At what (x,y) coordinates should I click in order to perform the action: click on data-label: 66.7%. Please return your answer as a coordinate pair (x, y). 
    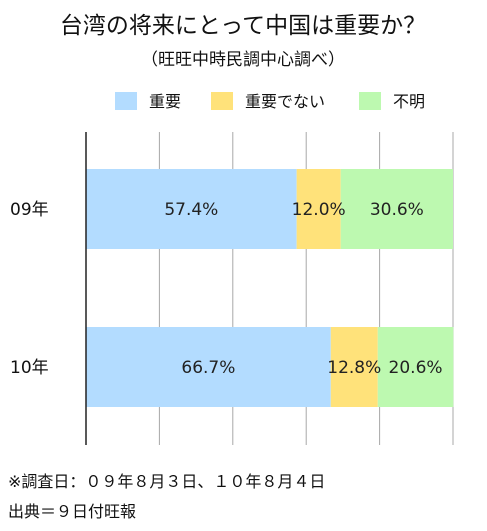
    Looking at the image, I should click on (208, 368).